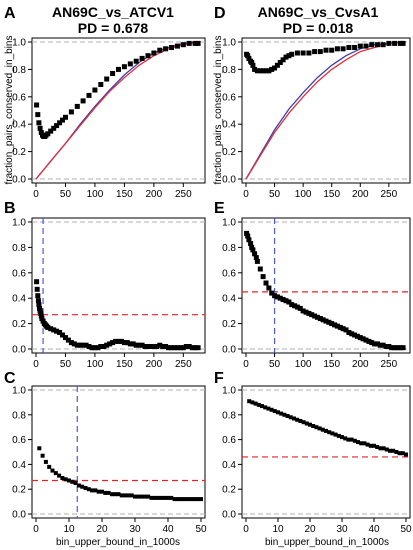  I want to click on series-line-blue, so click(117, 110).